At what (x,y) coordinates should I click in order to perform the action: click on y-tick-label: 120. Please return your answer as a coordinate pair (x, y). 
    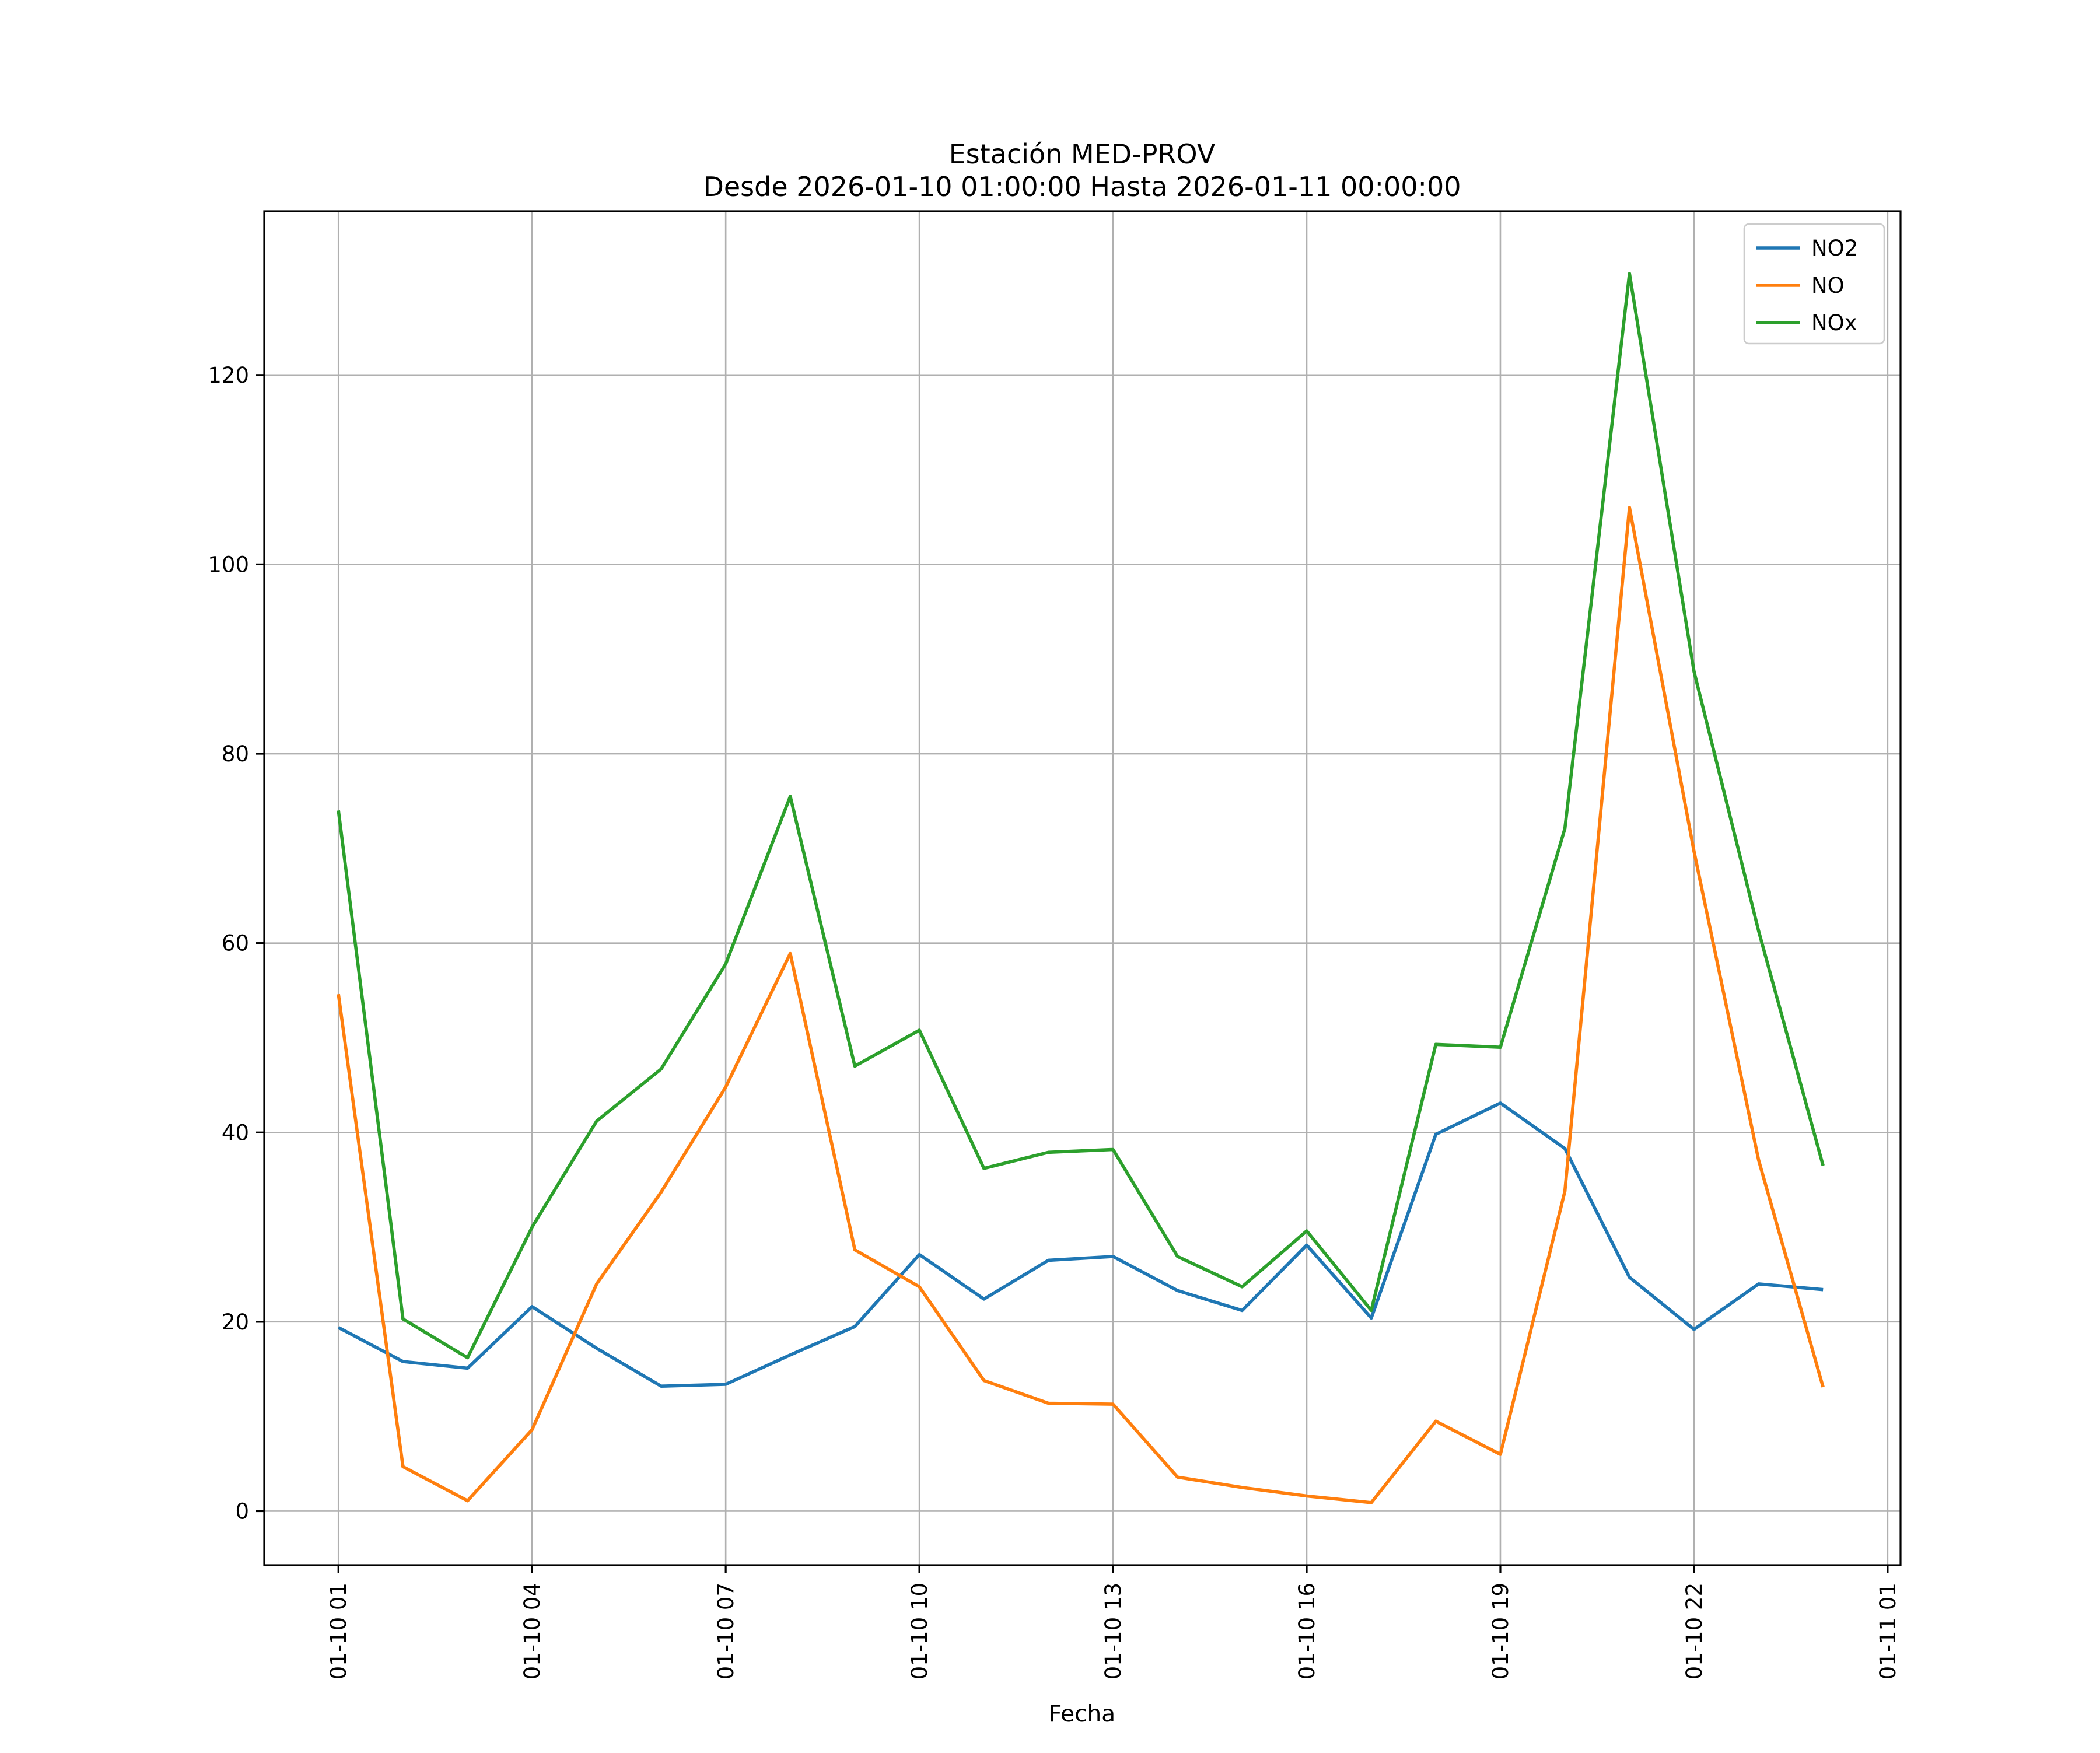
    Looking at the image, I should click on (228, 375).